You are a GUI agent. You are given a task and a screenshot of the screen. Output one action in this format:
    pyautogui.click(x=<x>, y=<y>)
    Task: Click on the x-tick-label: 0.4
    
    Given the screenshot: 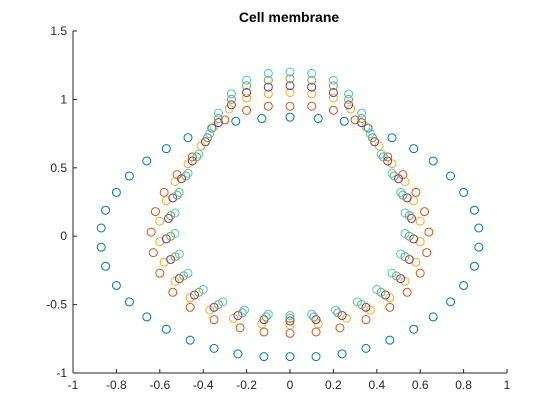 What is the action you would take?
    pyautogui.click(x=376, y=385)
    